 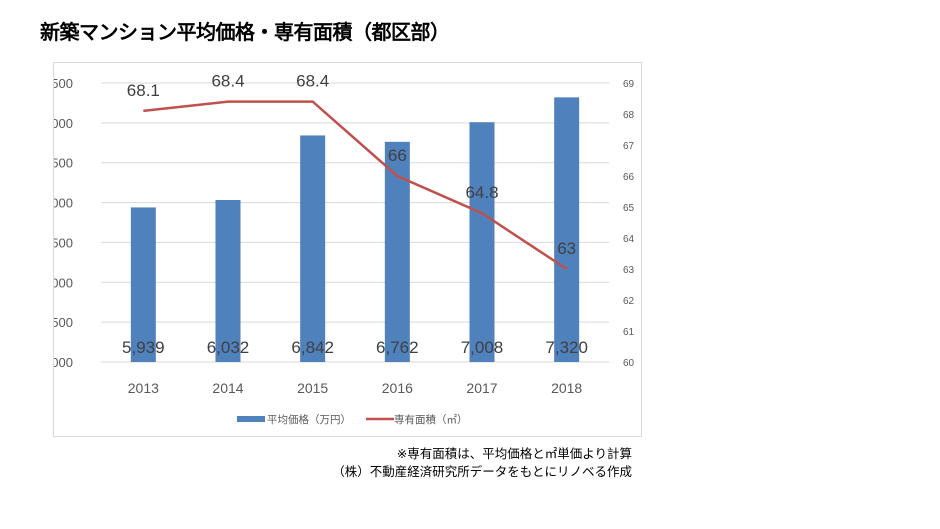 What do you see at coordinates (143, 284) in the screenshot?
I see `bar-2013` at bounding box center [143, 284].